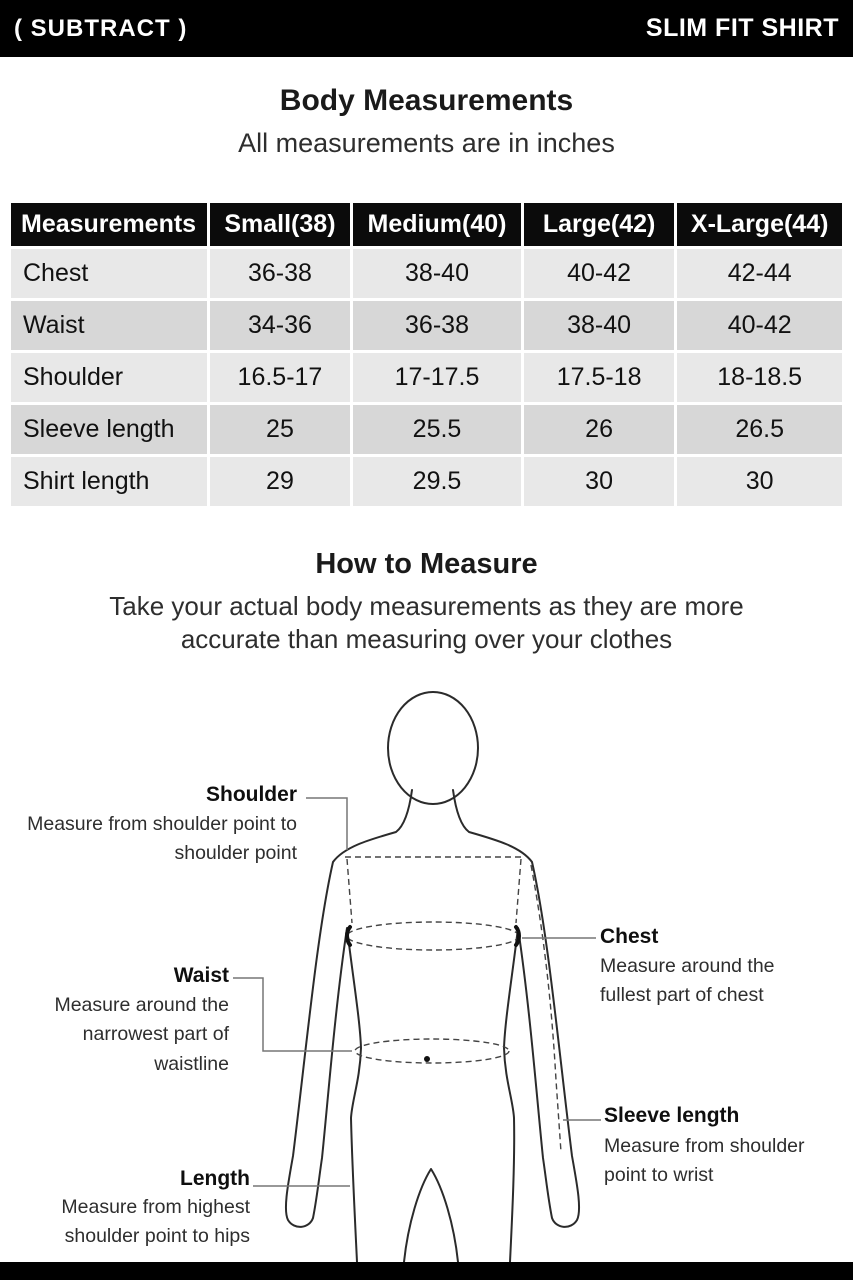 The image size is (853, 1280). Describe the element at coordinates (599, 377) in the screenshot. I see `cell: 17.5-18` at that location.